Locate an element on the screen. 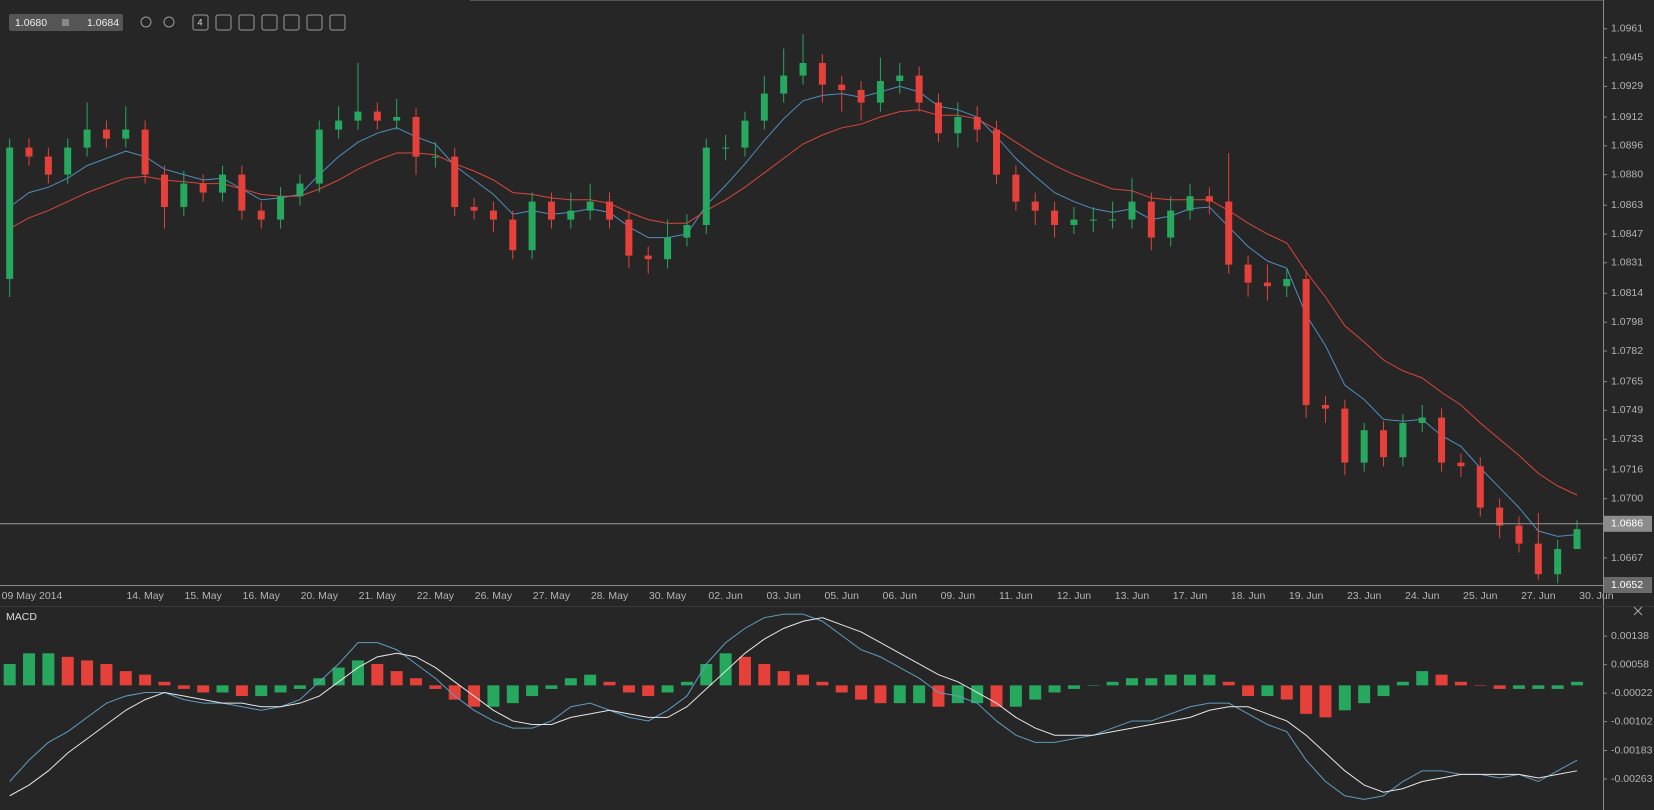  y-tick-label: 1.0765 is located at coordinates (1627, 381).